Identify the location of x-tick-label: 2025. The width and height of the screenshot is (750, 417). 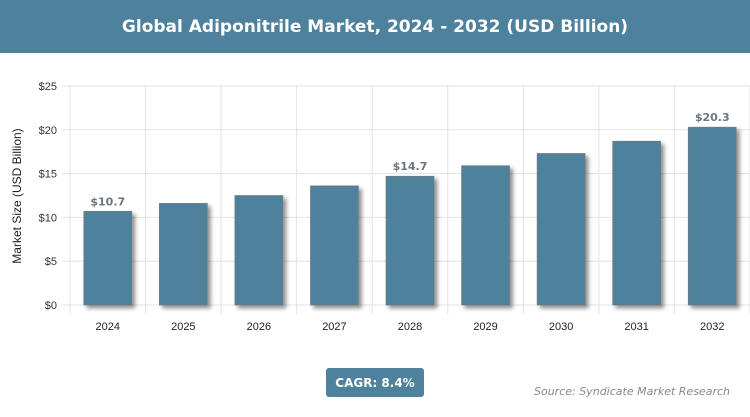
(183, 327).